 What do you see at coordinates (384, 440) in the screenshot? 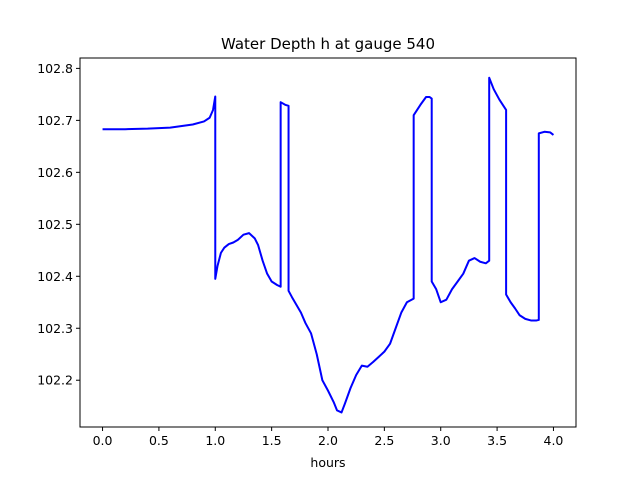
I see `x-tick-label: 2.5` at bounding box center [384, 440].